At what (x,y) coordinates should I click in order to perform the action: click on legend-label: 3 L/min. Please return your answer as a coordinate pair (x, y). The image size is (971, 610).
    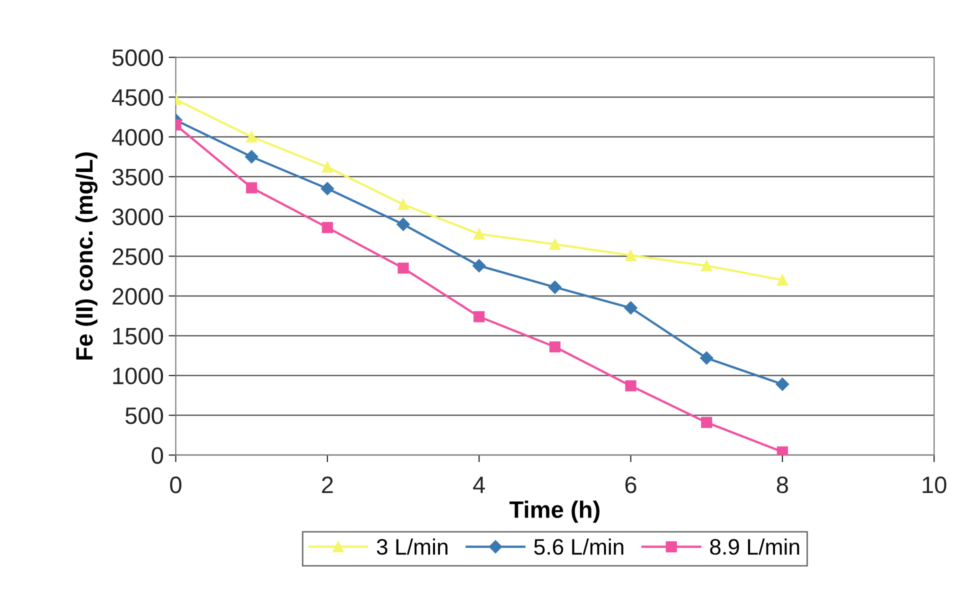
    Looking at the image, I should click on (412, 546).